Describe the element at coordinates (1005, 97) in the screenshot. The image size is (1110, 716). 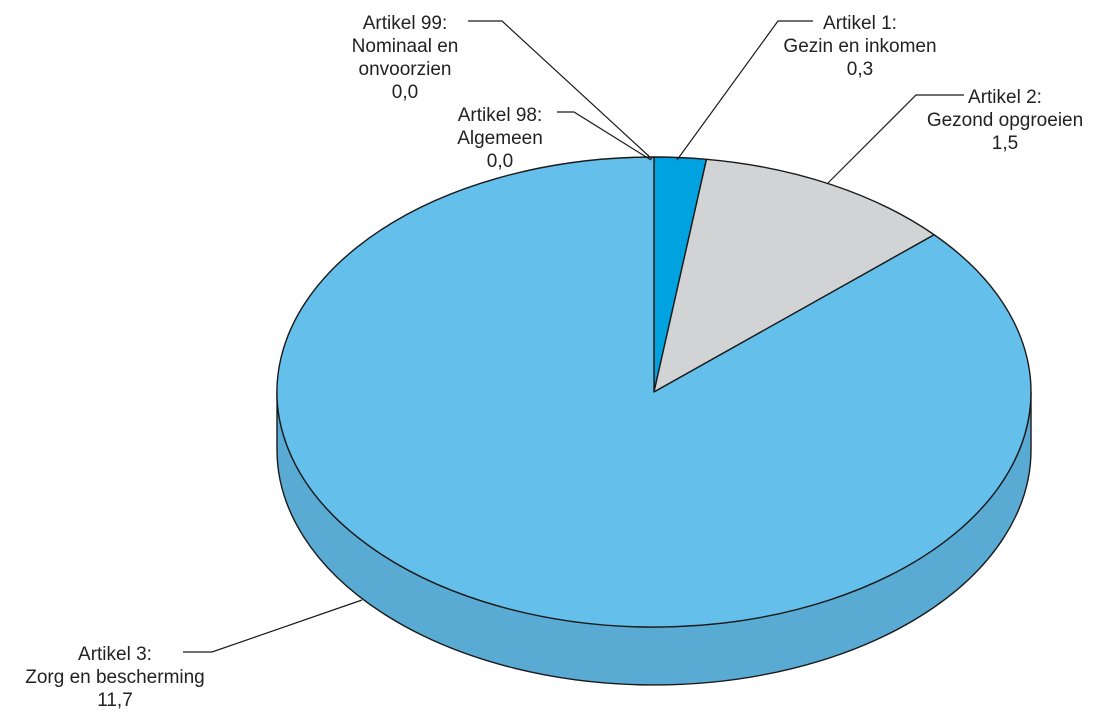
I see `label-artikel-2-title: Artikel 2:` at that location.